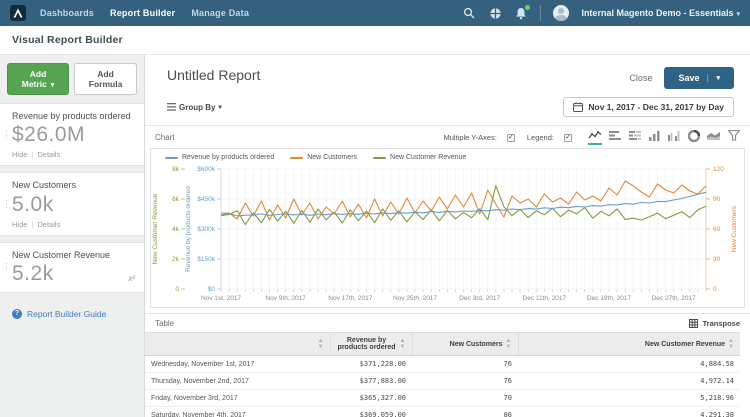 The image size is (750, 417). I want to click on report-builder-guide-link: ? Report Builder Guide, so click(72, 314).